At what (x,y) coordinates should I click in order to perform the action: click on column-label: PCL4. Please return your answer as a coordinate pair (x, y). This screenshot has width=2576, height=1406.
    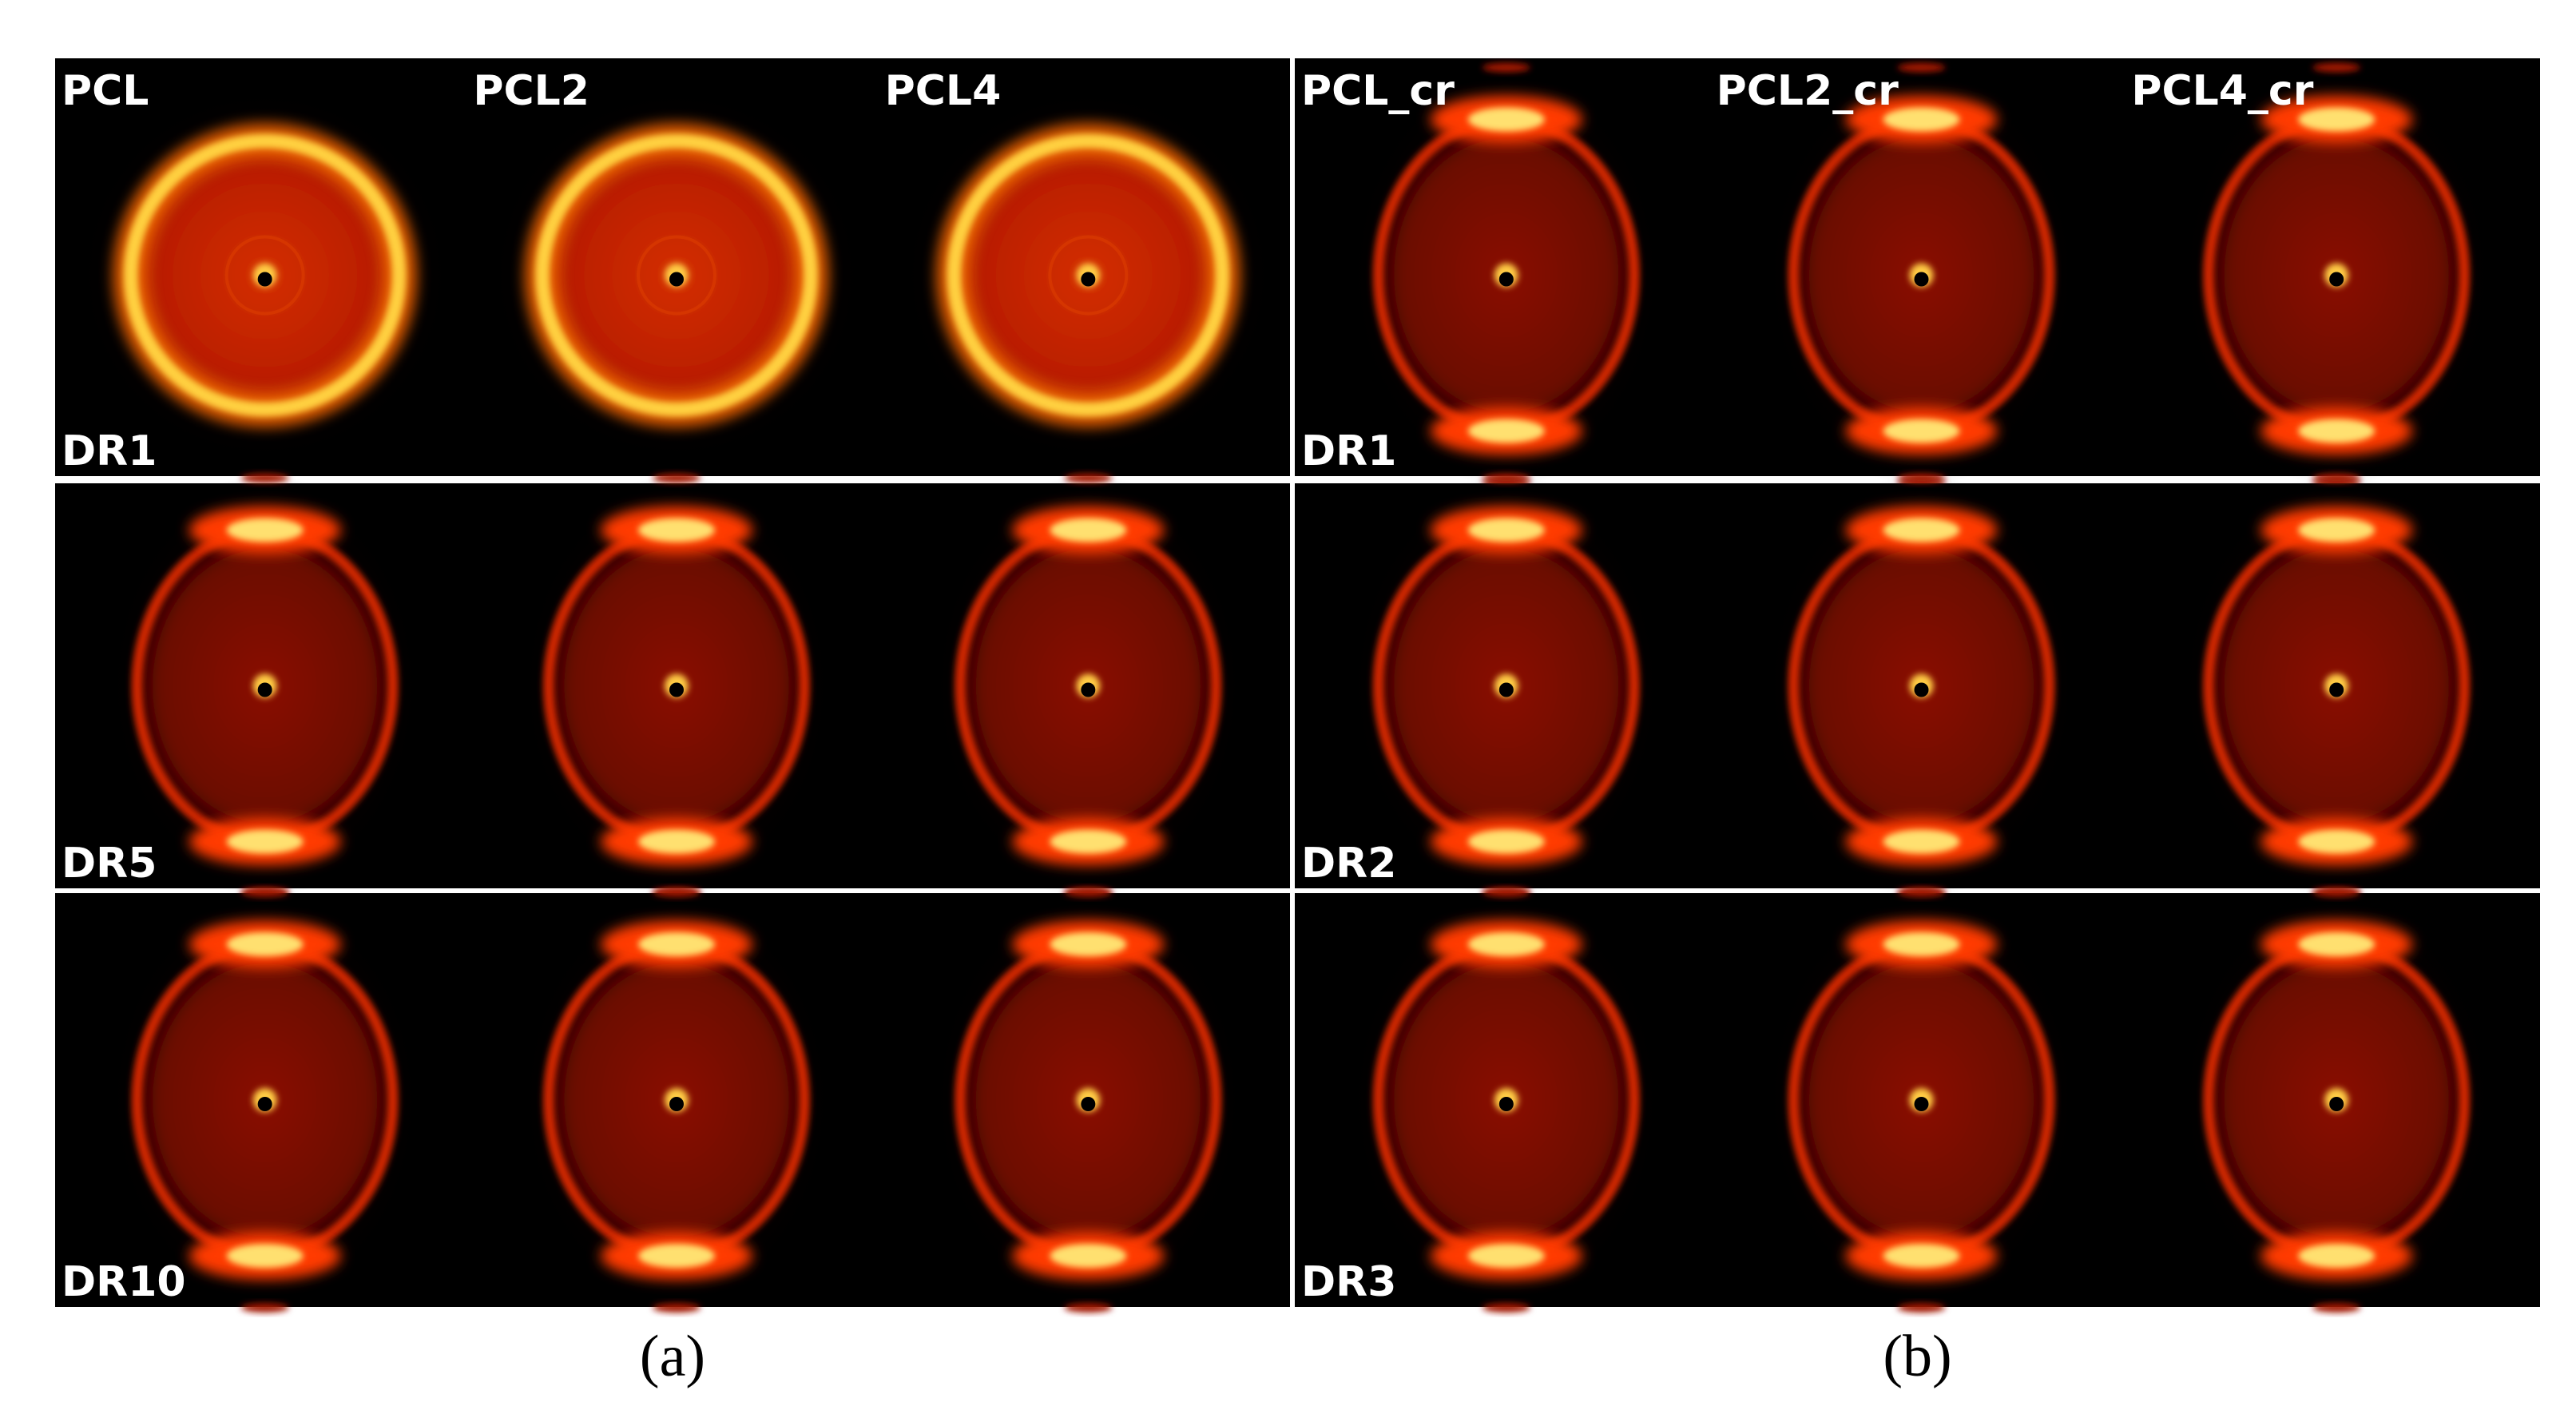
    Looking at the image, I should click on (943, 91).